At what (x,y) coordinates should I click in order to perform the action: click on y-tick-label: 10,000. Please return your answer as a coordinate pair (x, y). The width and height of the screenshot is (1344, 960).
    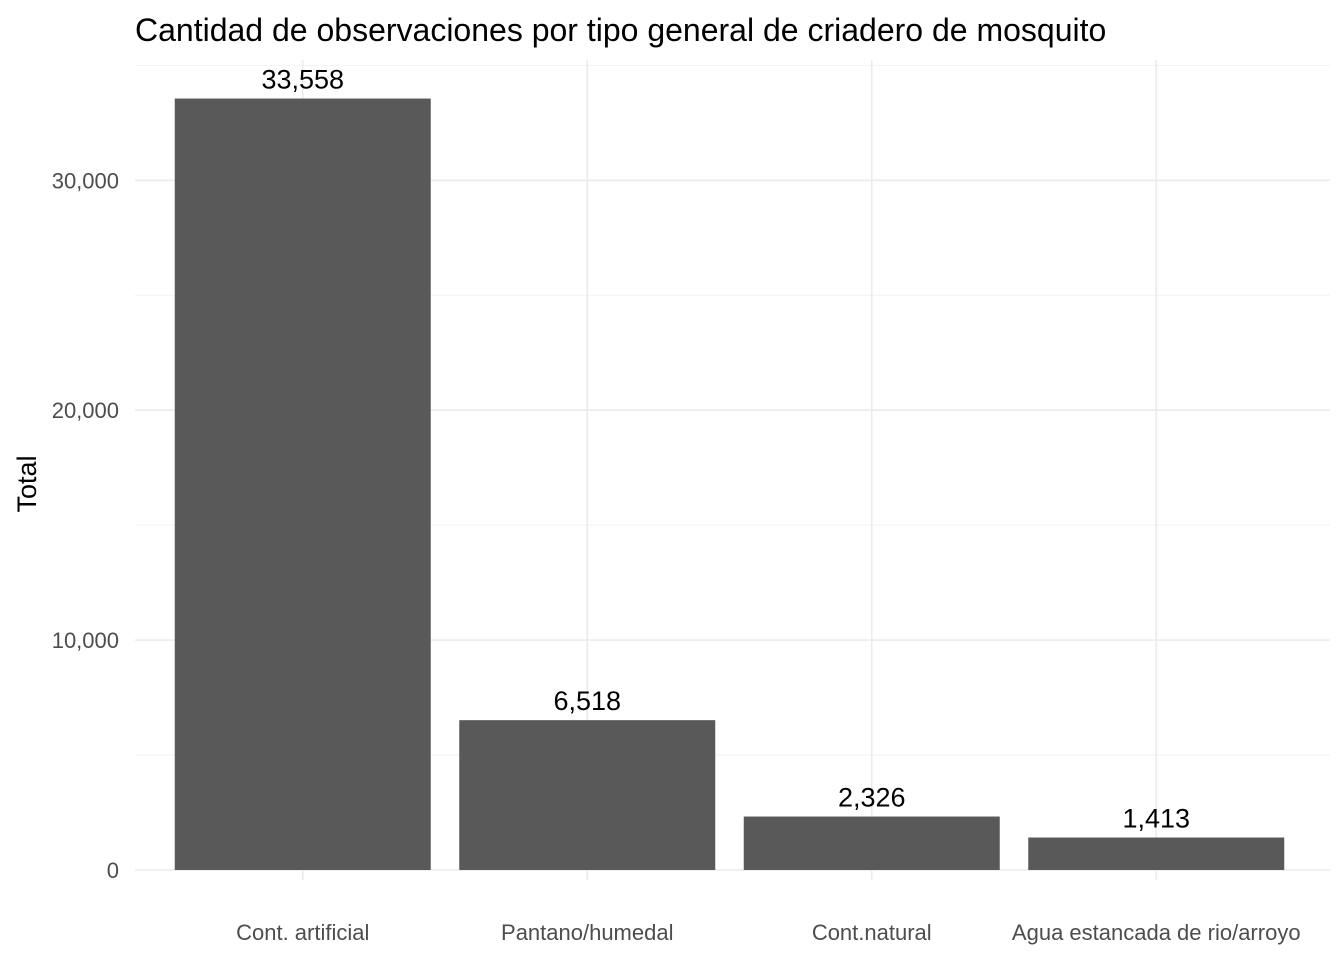
    Looking at the image, I should click on (85, 640).